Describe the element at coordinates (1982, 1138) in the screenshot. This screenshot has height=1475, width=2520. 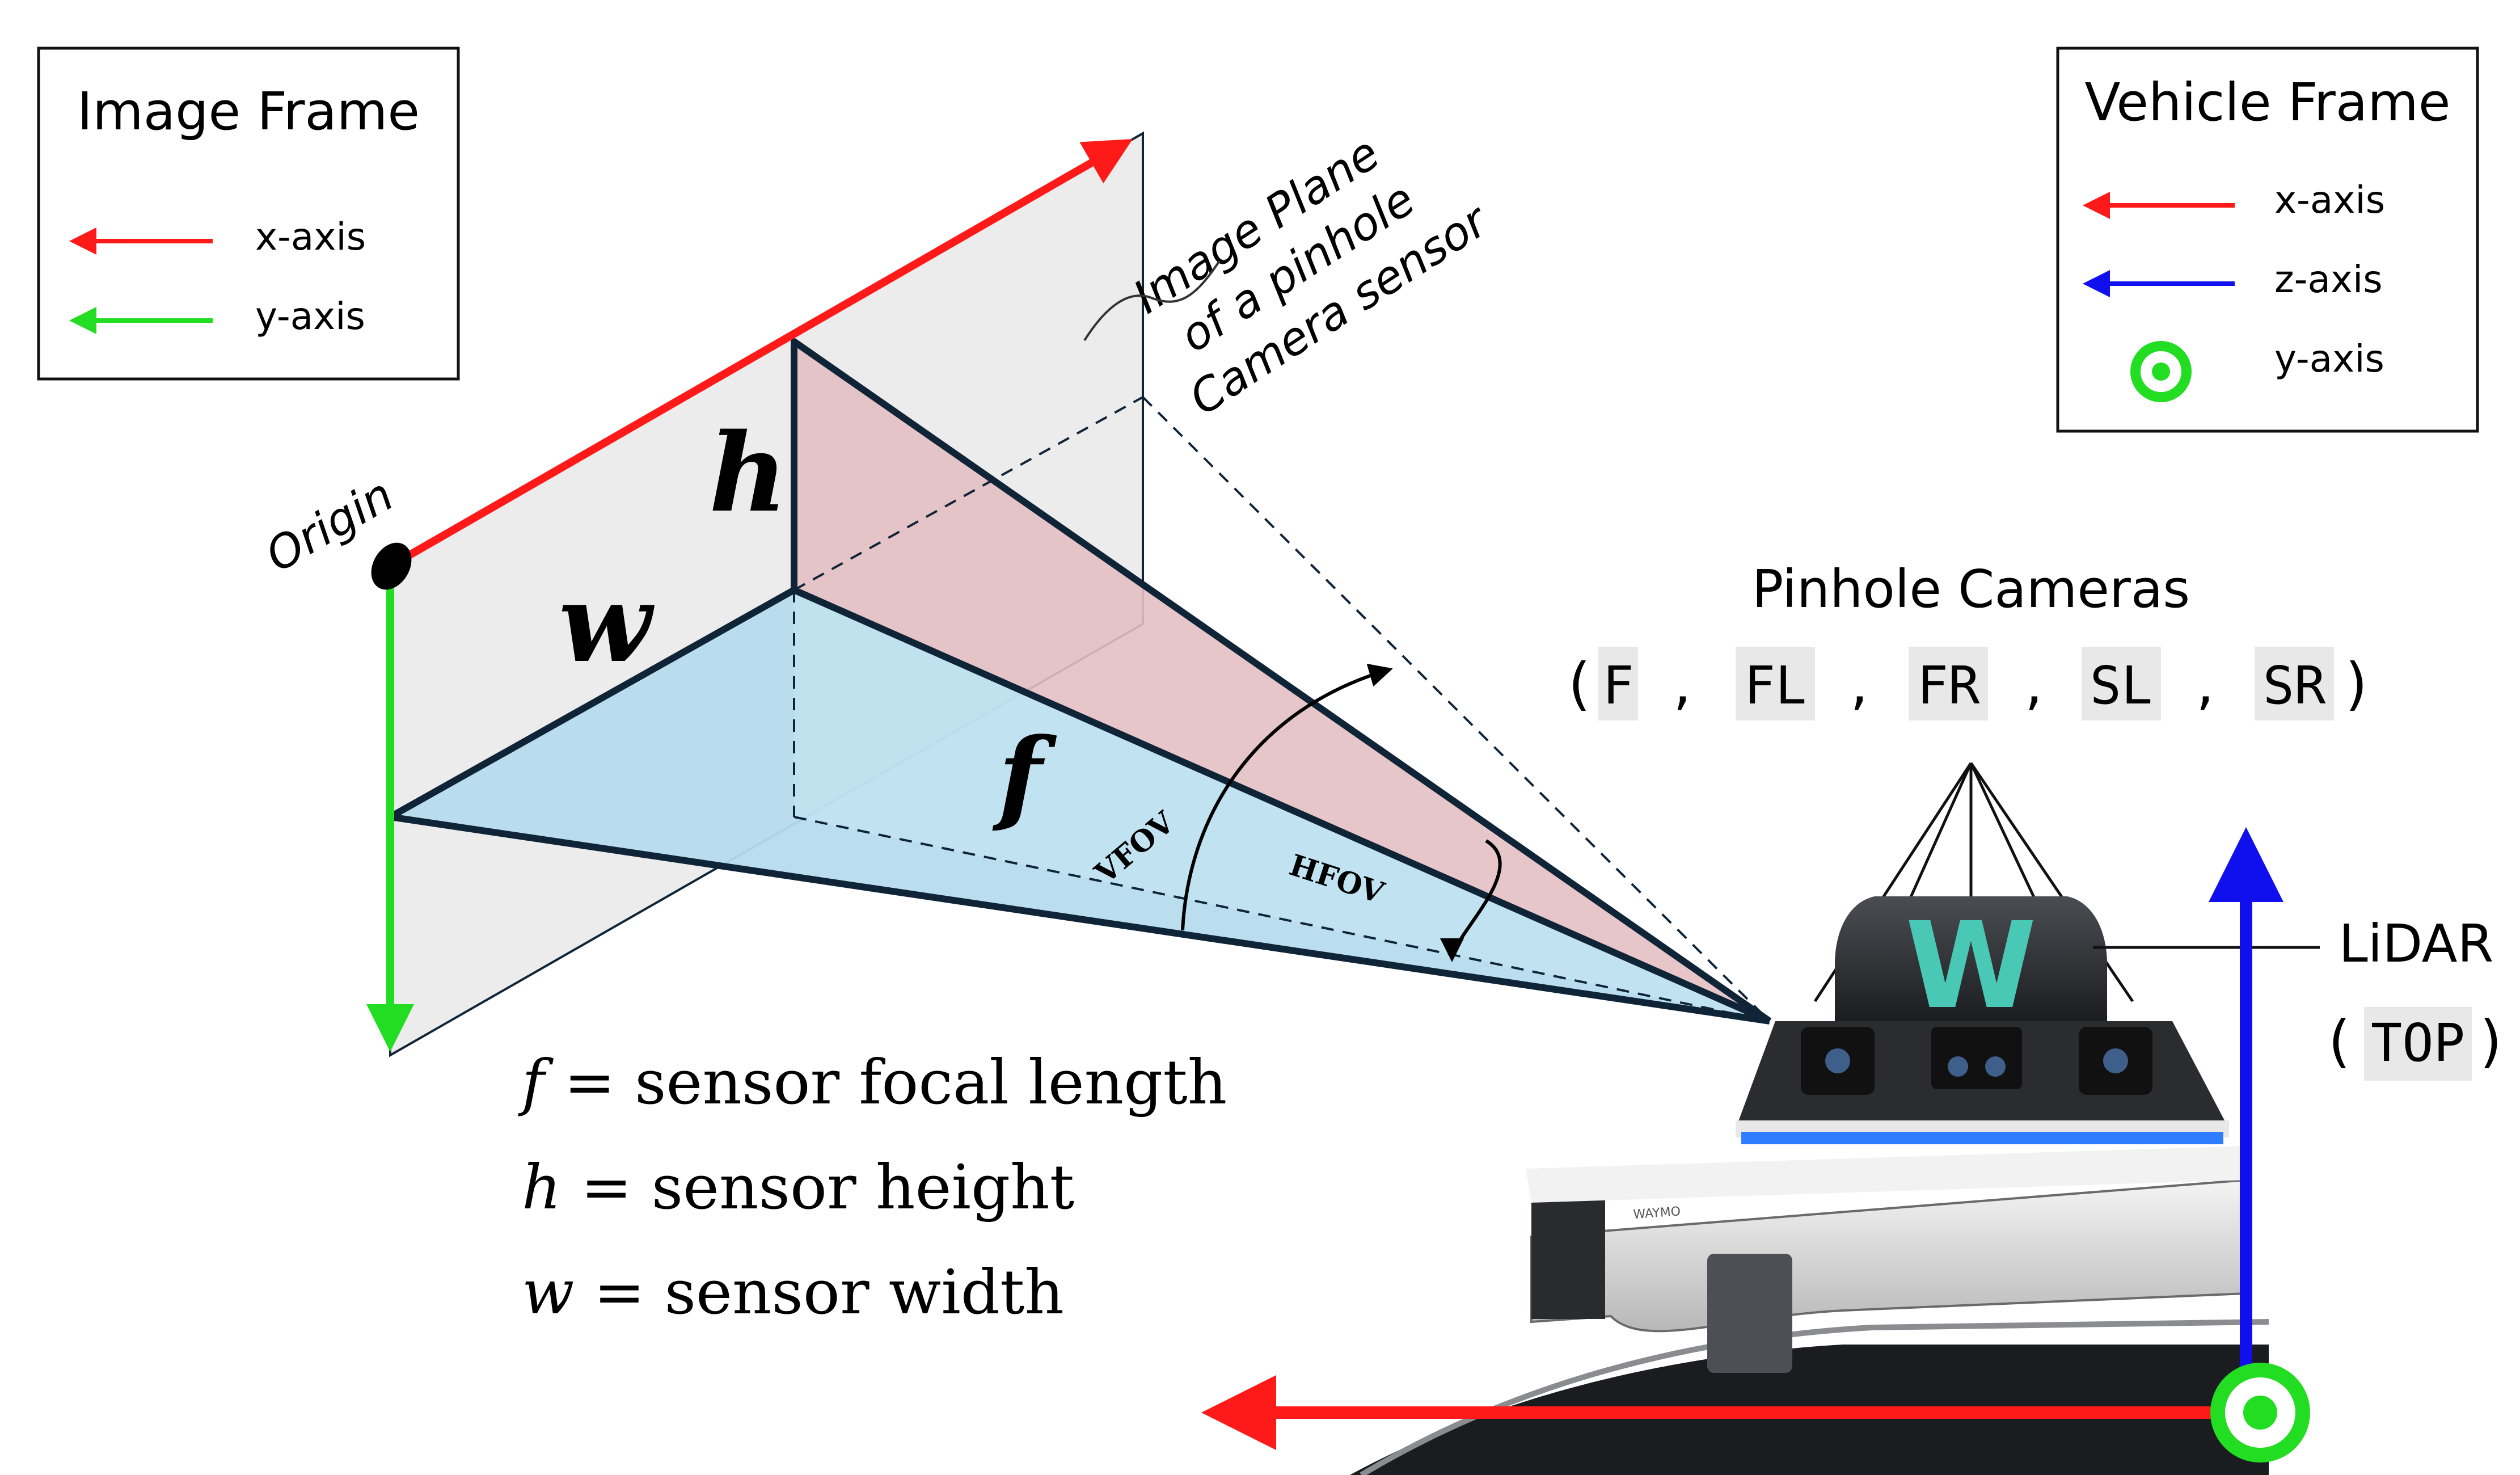
I see `sensor-pod-light-strip` at that location.